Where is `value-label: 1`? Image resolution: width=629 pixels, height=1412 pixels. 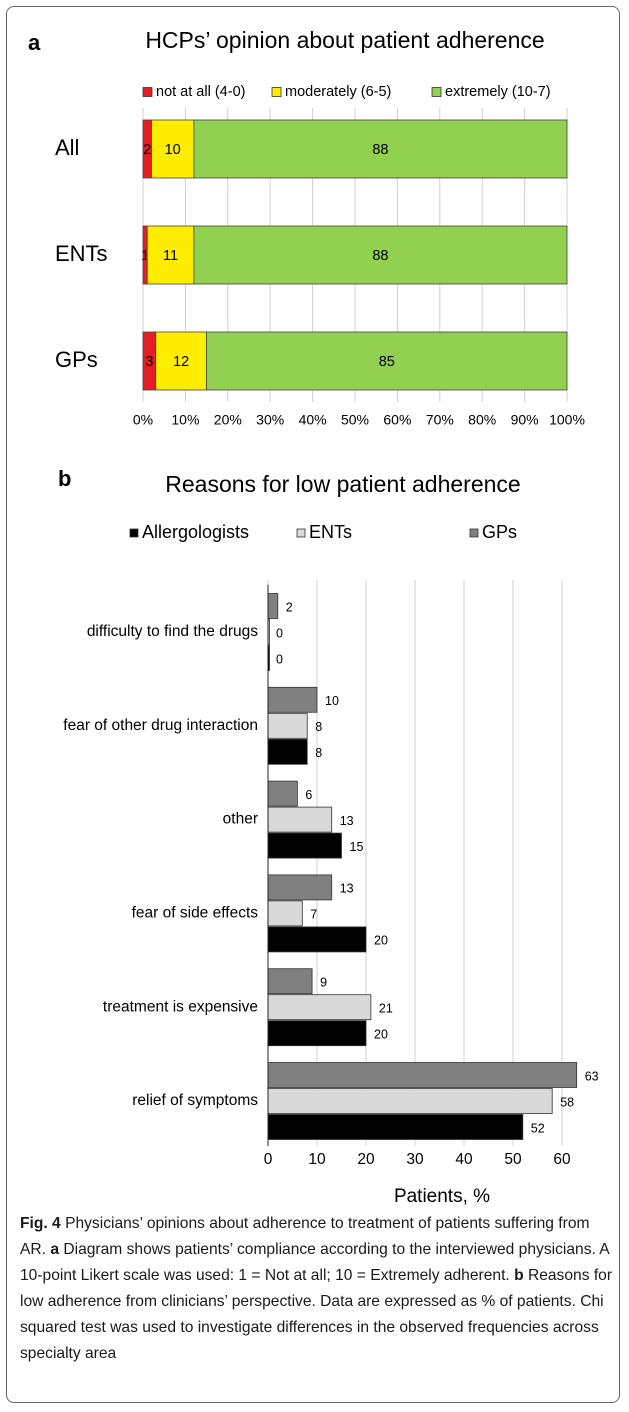 value-label: 1 is located at coordinates (145, 256).